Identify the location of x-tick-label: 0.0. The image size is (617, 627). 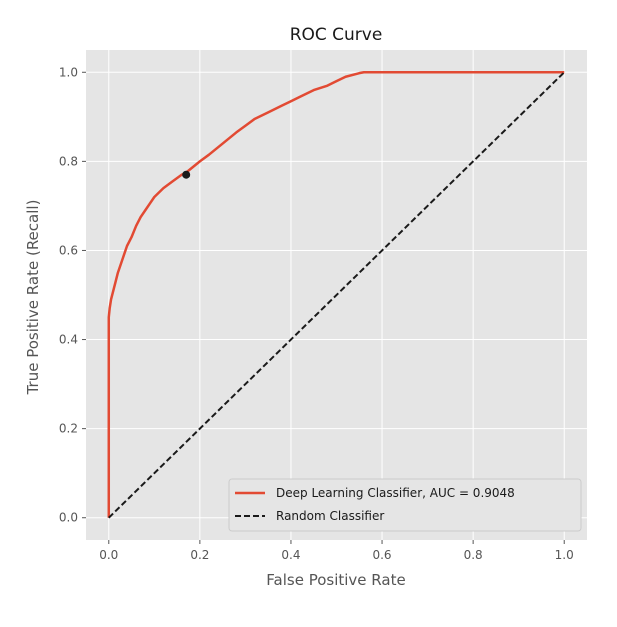
(108, 555).